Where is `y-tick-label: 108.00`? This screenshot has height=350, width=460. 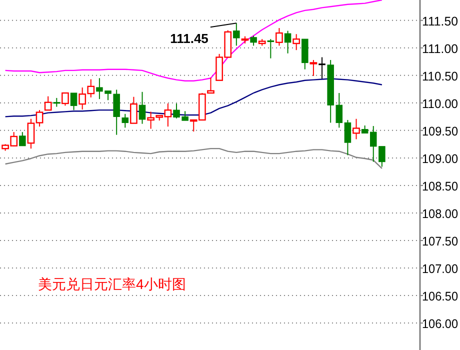 y-tick-label: 108.00 is located at coordinates (441, 213).